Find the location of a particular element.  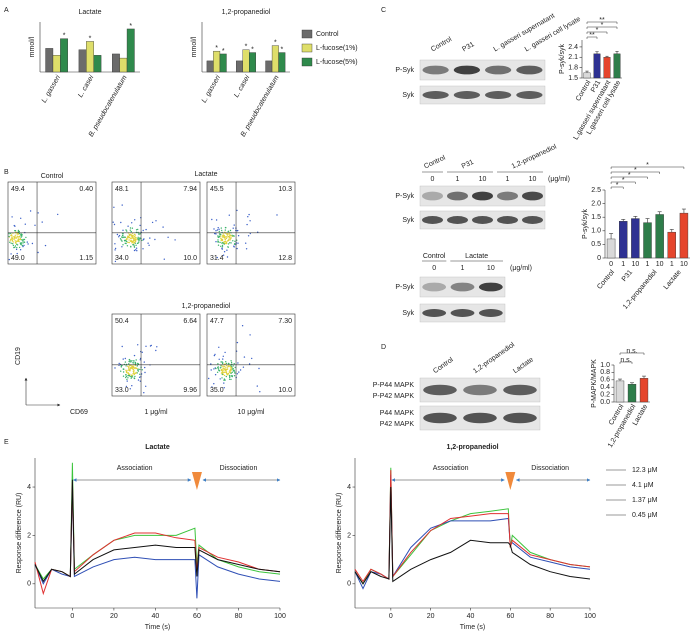

plot-title: Lactate is located at coordinates (206, 174).